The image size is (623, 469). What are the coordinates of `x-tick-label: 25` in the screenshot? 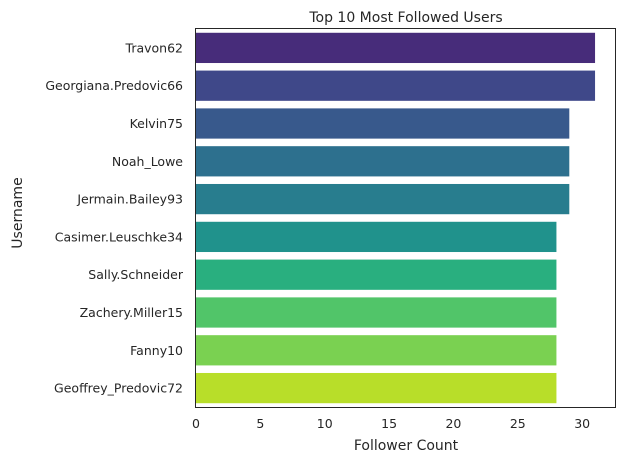 It's located at (518, 423).